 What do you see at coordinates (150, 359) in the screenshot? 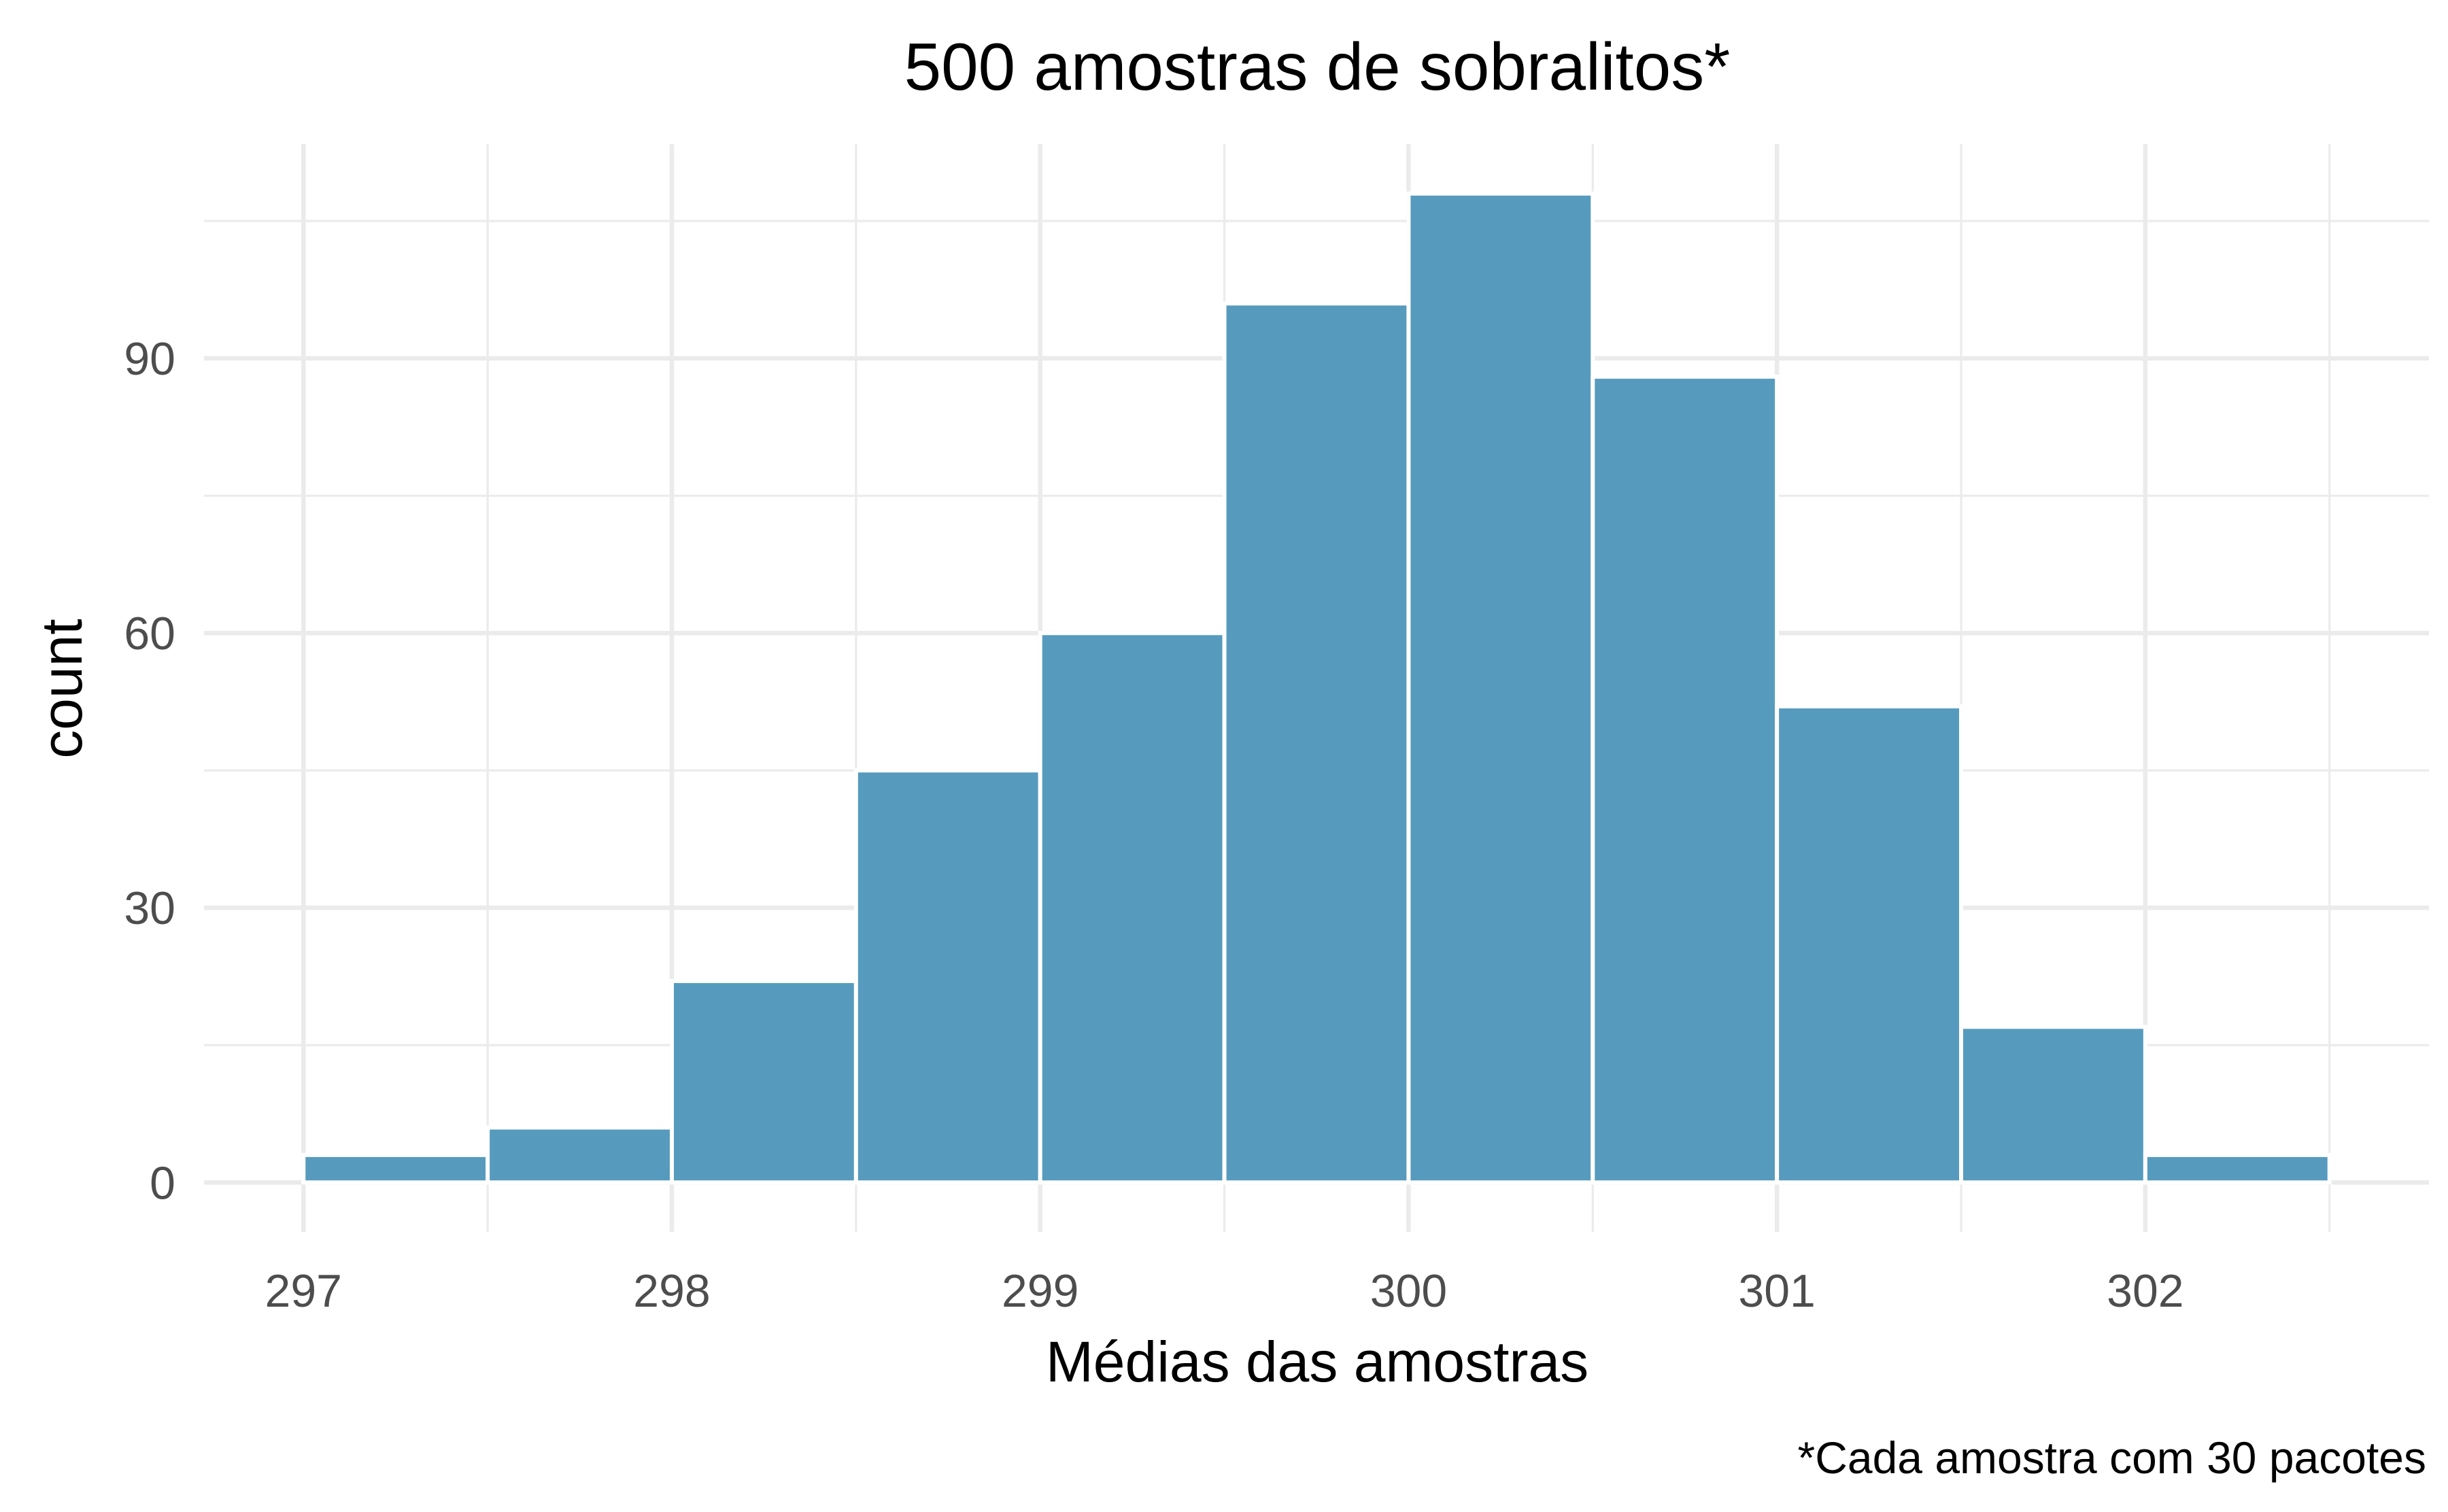
I see `y-tick-label: 90` at bounding box center [150, 359].